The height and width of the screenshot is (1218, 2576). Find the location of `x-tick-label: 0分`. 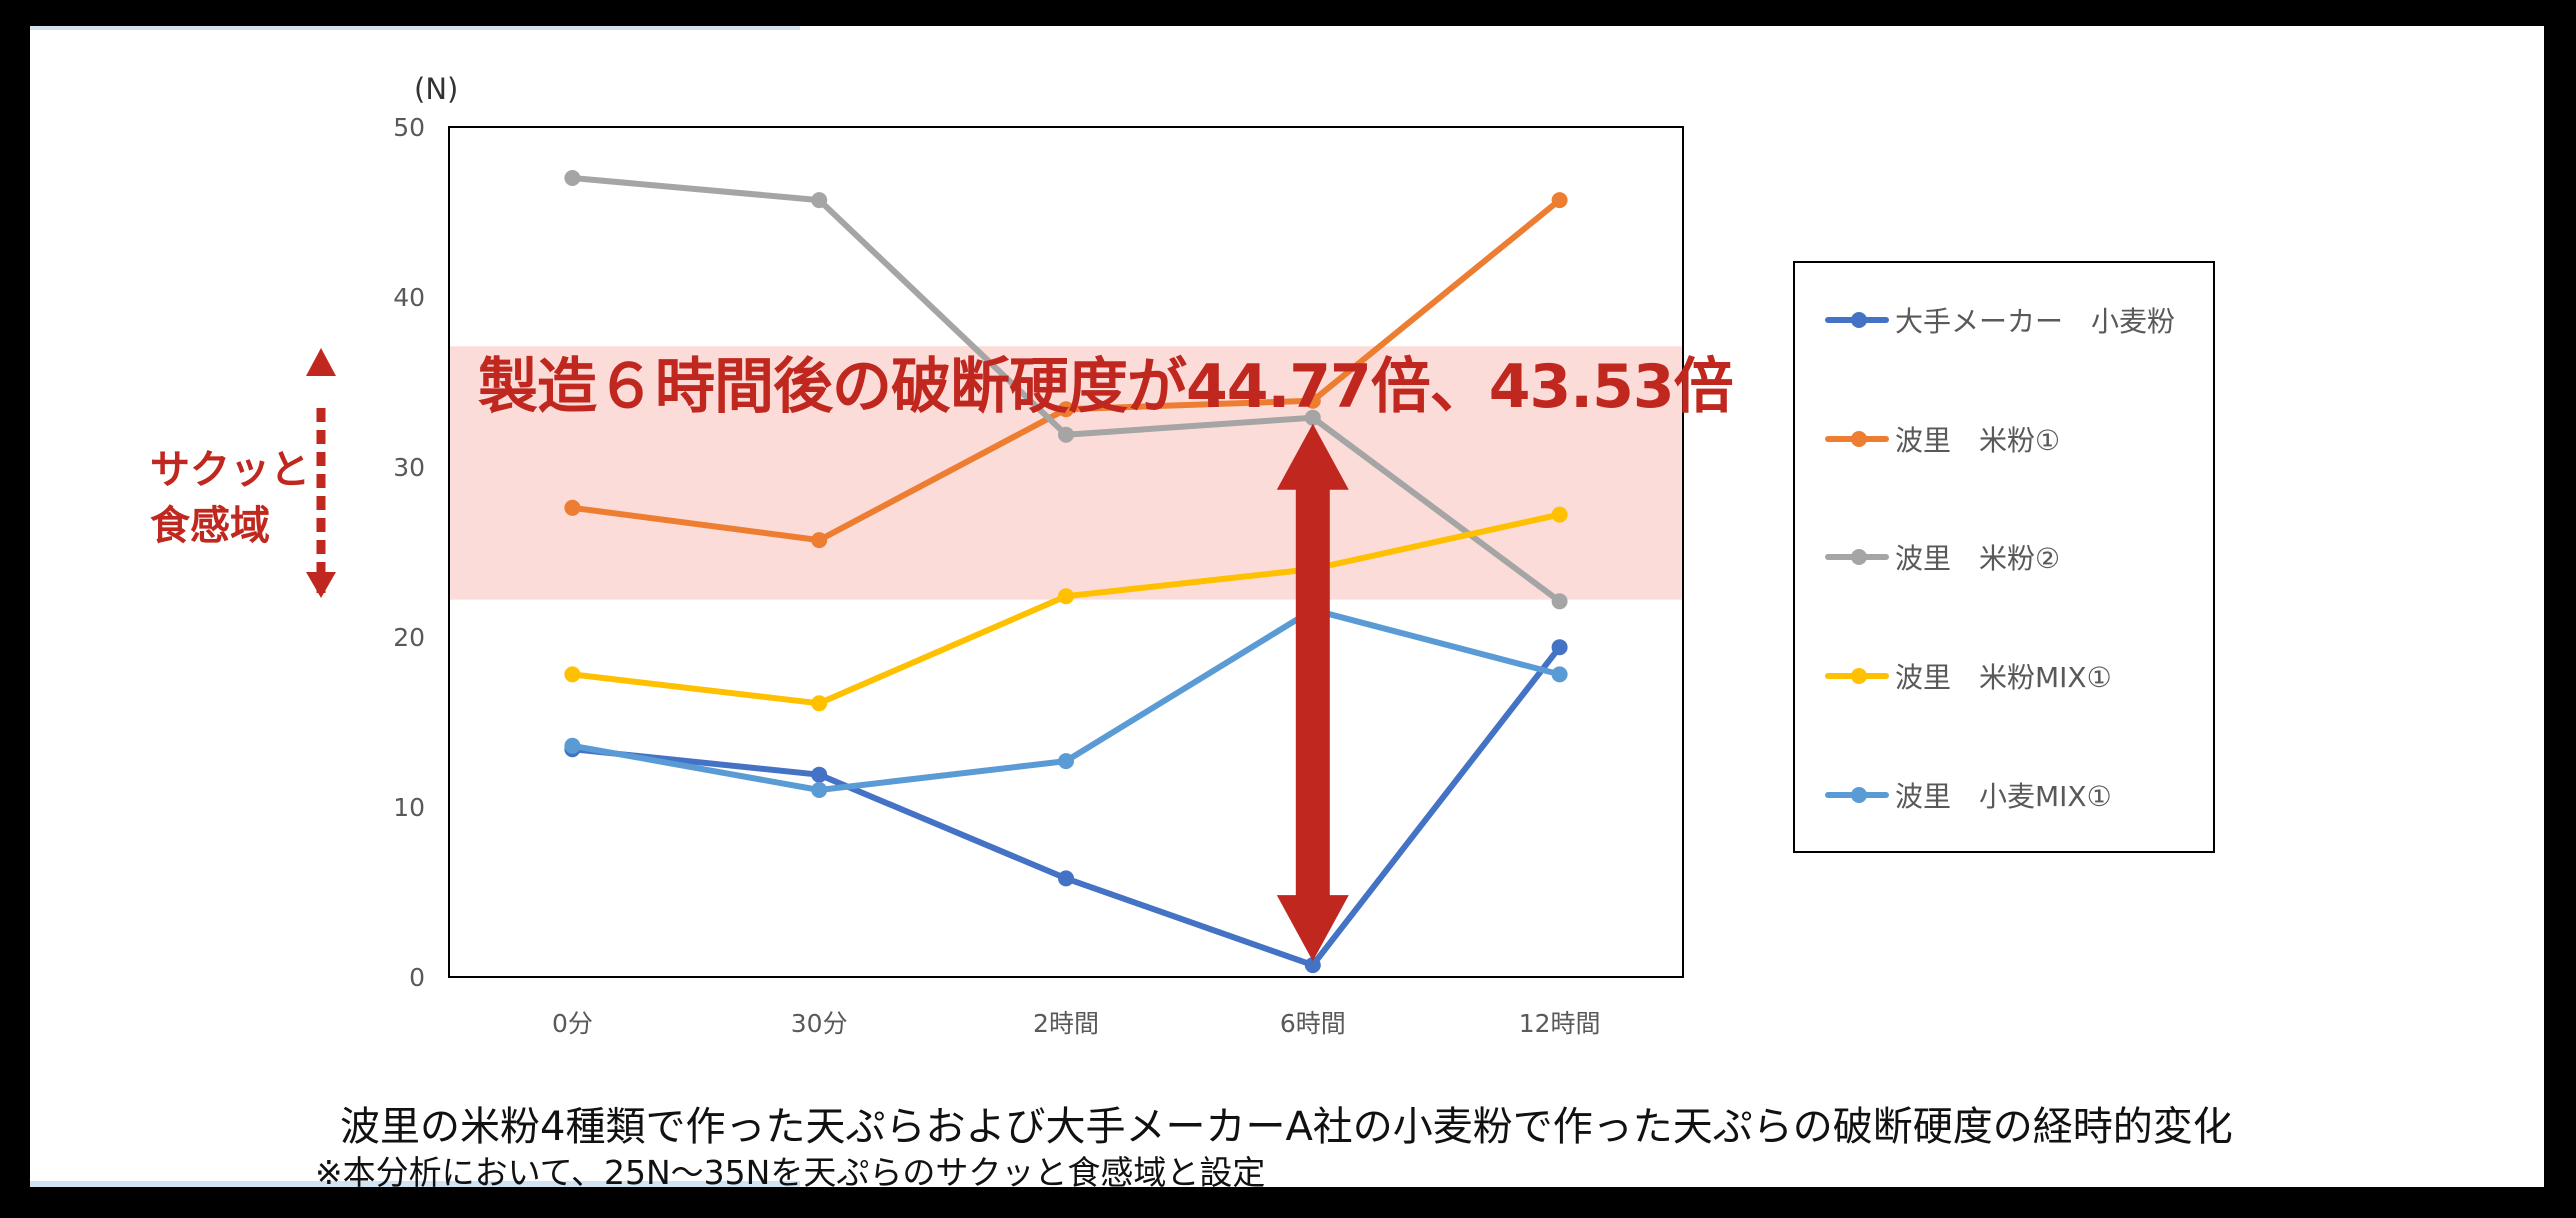

x-tick-label: 0分 is located at coordinates (572, 1023).